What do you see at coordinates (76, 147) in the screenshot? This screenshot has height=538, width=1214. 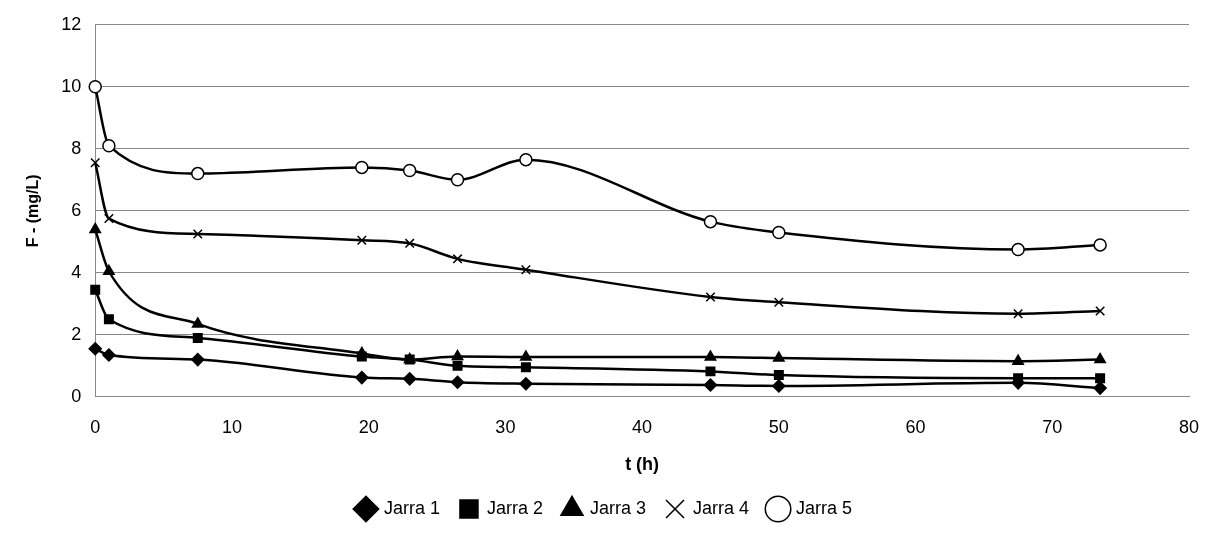 I see `y-tick-label: 8` at bounding box center [76, 147].